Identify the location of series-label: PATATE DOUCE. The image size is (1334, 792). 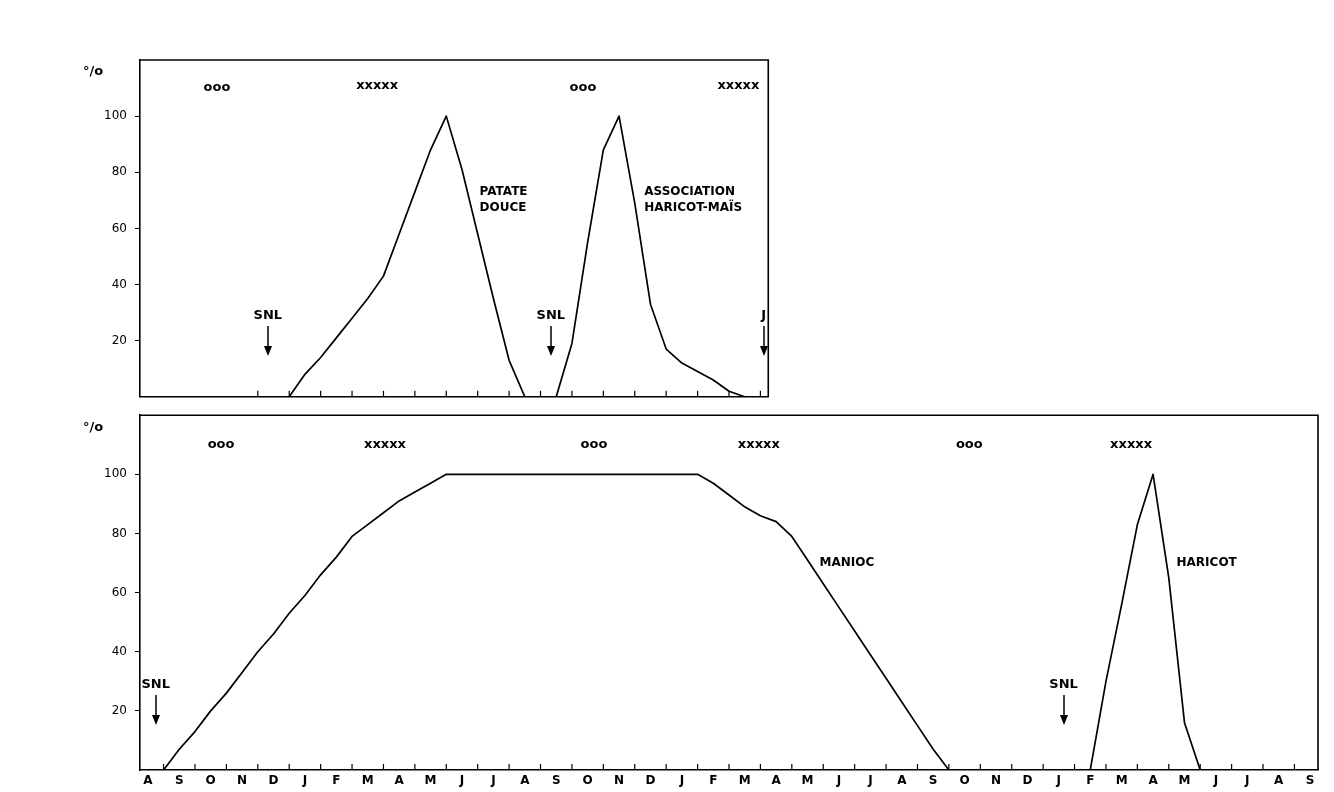
(503, 199).